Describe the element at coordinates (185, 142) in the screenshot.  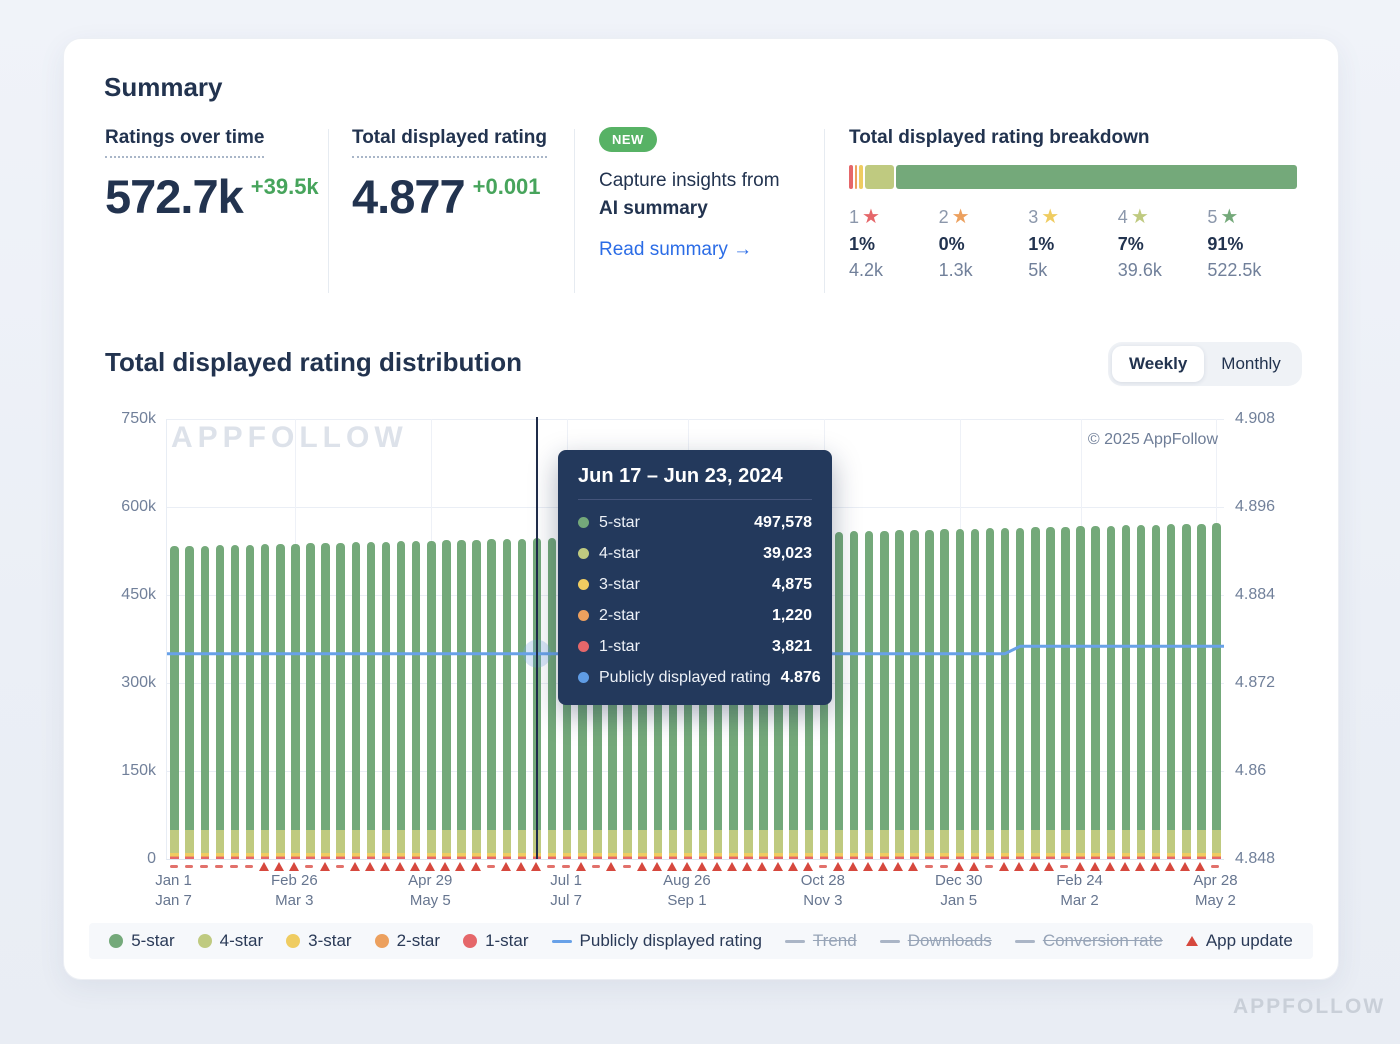
I see `stat-label-ratings-over-time: Ratings over time` at that location.